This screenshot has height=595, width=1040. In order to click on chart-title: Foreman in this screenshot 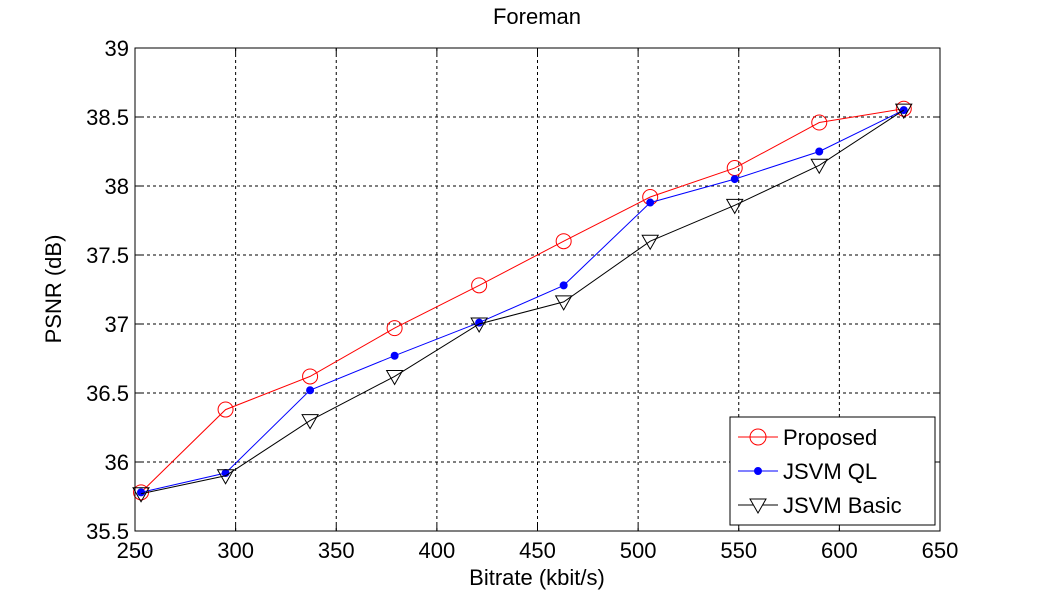, I will do `click(537, 16)`.